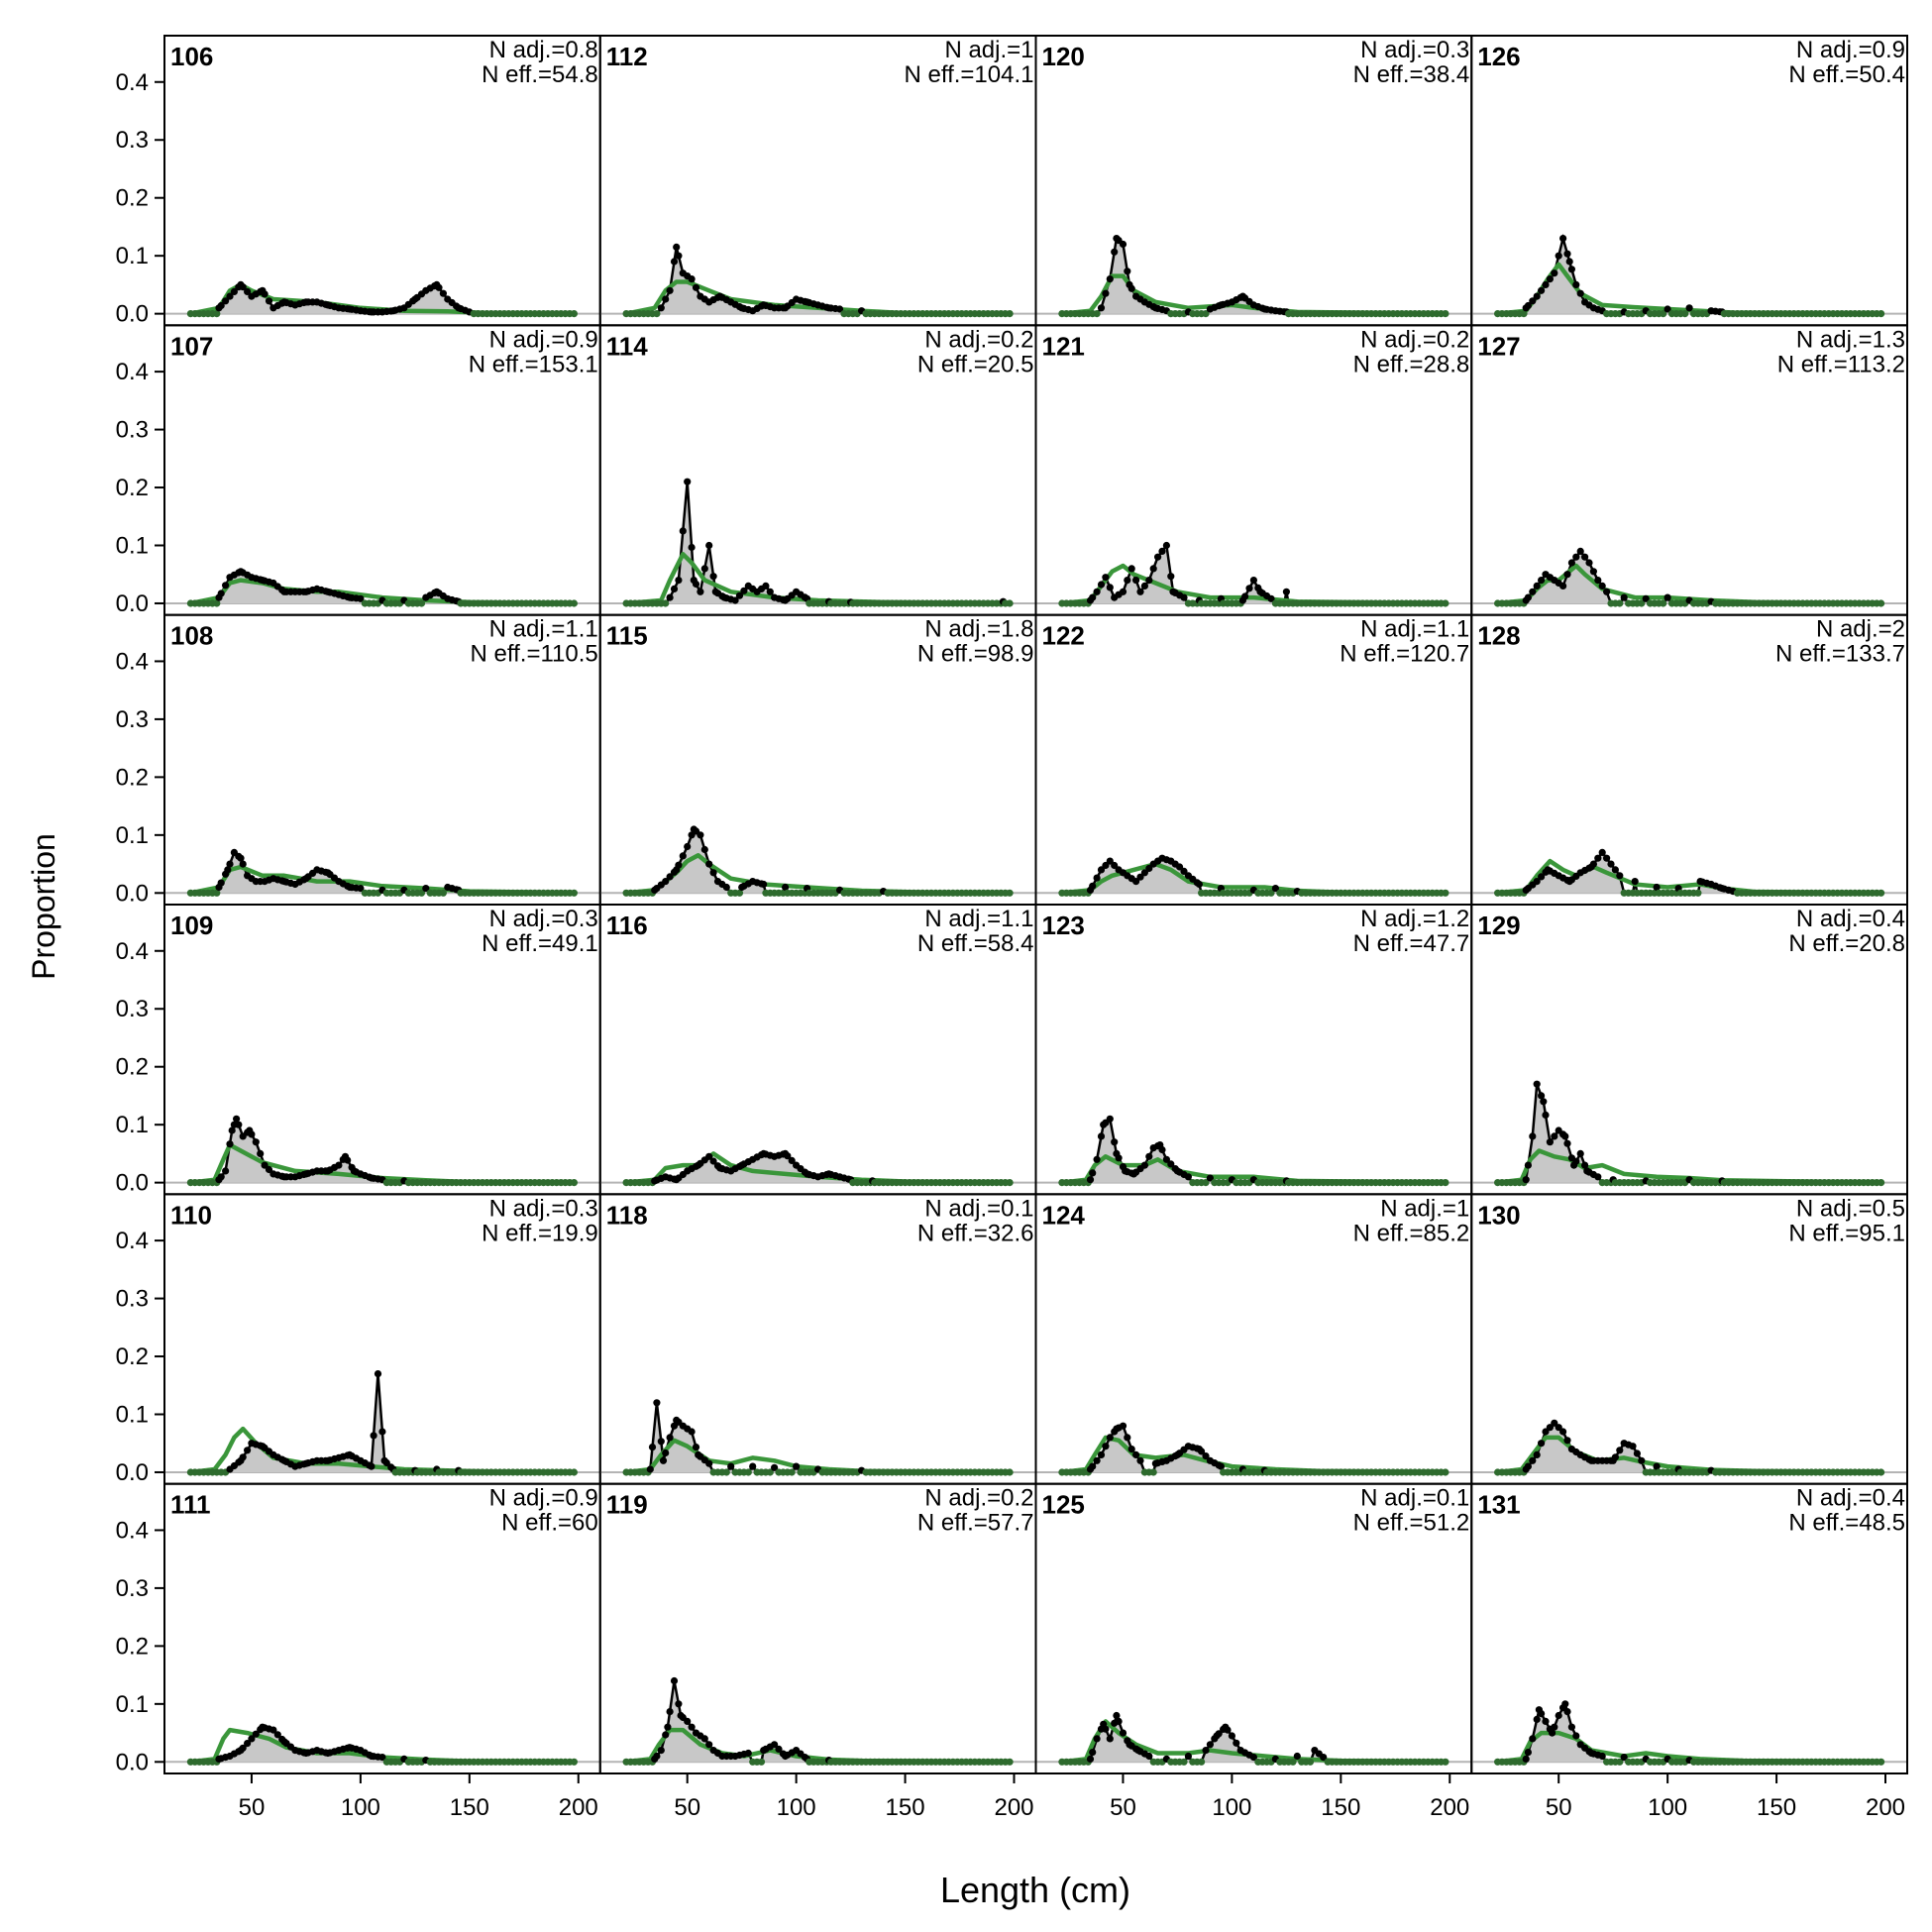 This screenshot has width=1932, height=1932. What do you see at coordinates (132, 1356) in the screenshot?
I see `y-tick-label: 0.2` at bounding box center [132, 1356].